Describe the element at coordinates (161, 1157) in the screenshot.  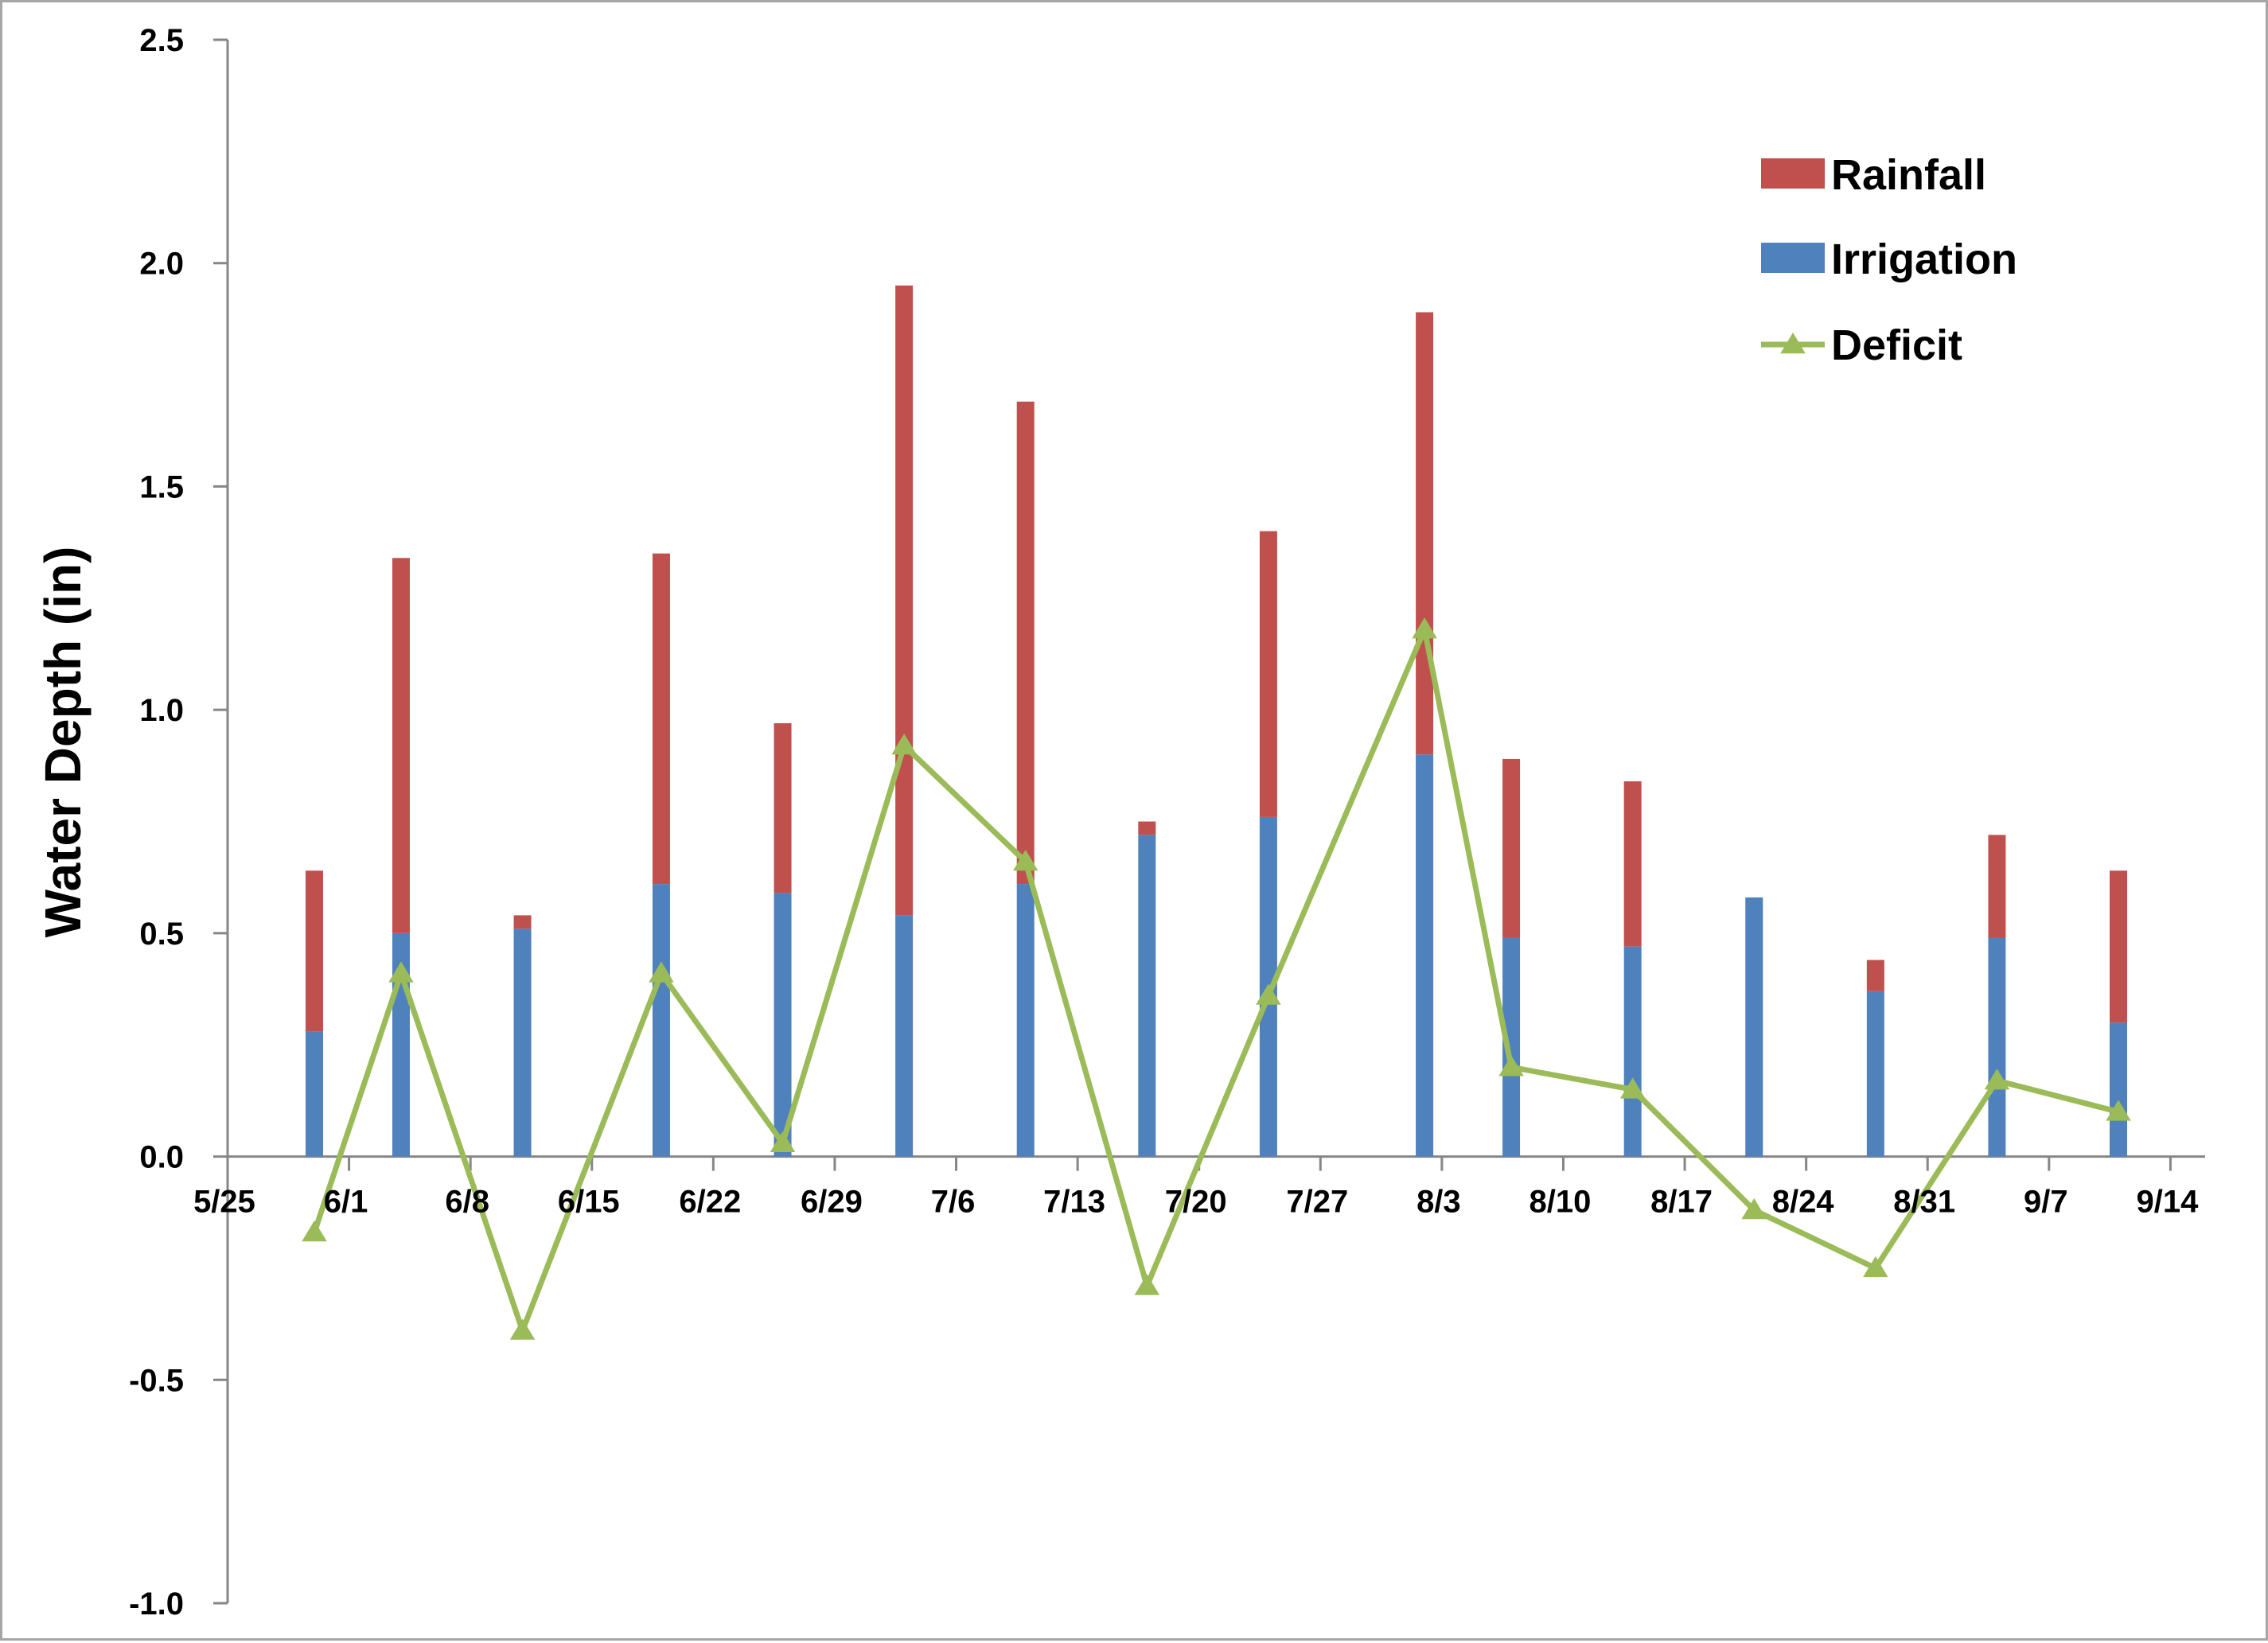
I see `y-tick-label: 0.0` at that location.